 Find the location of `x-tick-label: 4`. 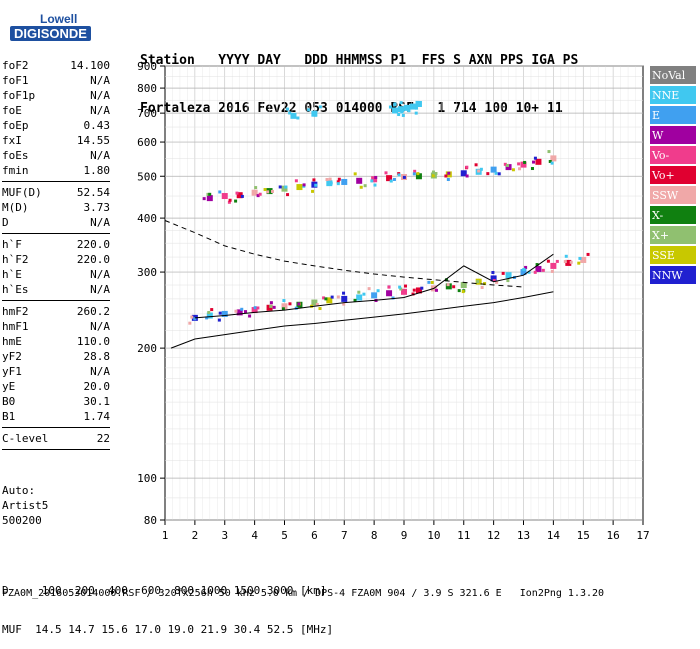

x-tick-label: 4 is located at coordinates (254, 535).